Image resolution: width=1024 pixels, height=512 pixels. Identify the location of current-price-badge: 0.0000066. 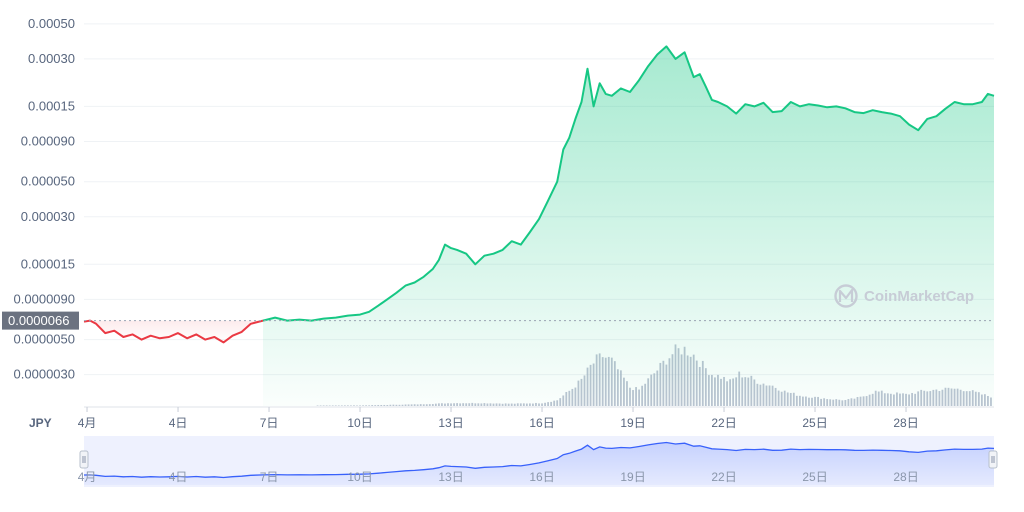
(40, 320).